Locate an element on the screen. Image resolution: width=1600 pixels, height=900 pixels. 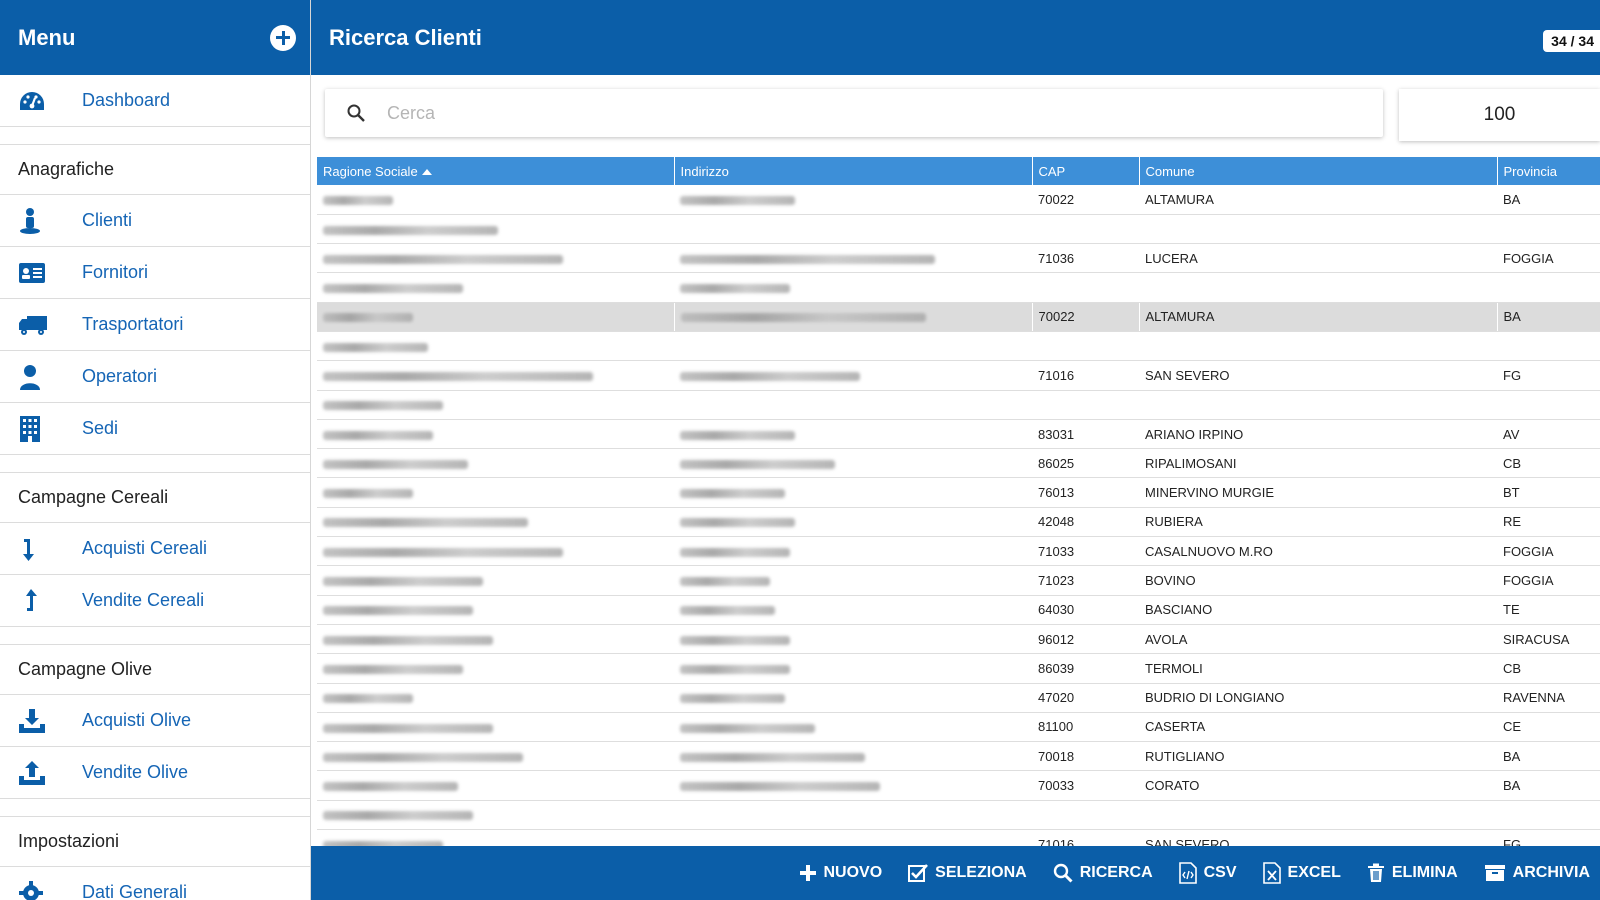
delete-button: ELIMINA is located at coordinates (1412, 873).